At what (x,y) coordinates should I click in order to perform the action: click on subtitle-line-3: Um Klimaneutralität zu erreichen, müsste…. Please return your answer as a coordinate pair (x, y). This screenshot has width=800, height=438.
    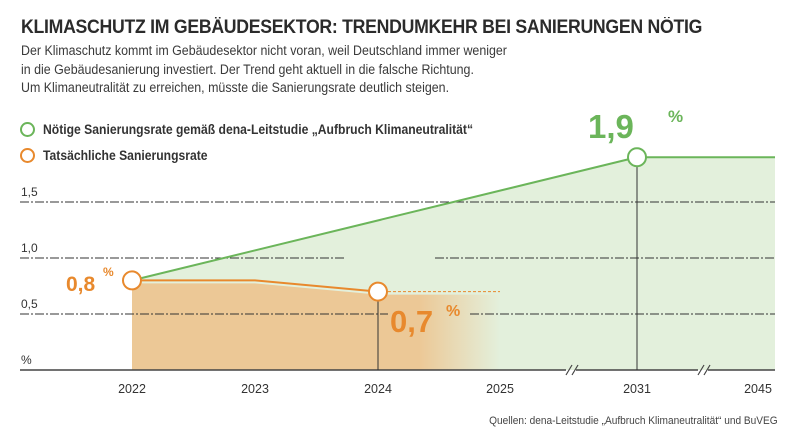
    Looking at the image, I should click on (235, 87).